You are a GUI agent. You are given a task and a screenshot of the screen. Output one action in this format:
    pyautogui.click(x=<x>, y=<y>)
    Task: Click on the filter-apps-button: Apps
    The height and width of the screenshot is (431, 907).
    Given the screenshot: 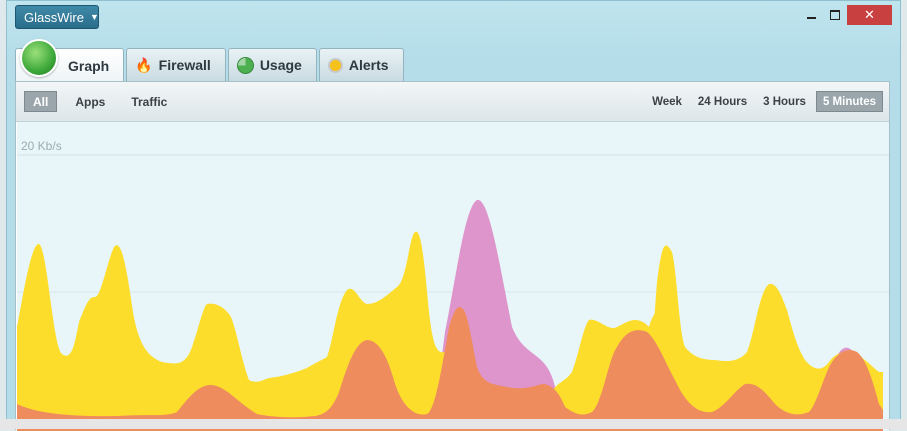 What is the action you would take?
    pyautogui.click(x=90, y=101)
    